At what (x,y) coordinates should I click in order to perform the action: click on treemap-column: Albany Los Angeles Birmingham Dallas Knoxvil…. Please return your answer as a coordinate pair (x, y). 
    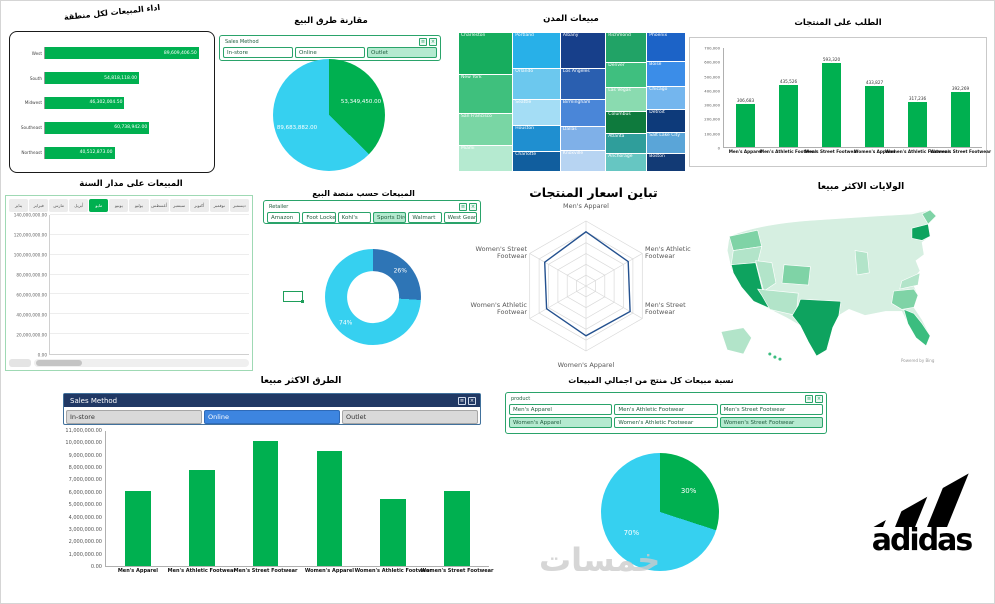
    Looking at the image, I should click on (583, 102).